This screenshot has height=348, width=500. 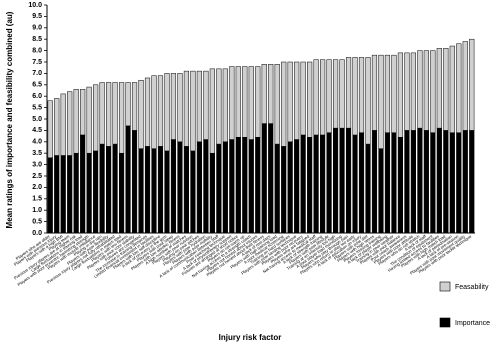 I want to click on y-tick-label: 5.0, so click(x=37, y=119).